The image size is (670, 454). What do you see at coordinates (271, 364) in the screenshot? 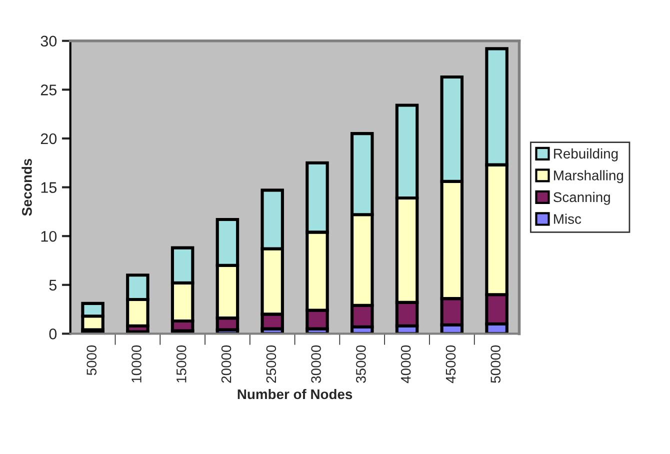
I see `x-tick-label: 25000` at bounding box center [271, 364].